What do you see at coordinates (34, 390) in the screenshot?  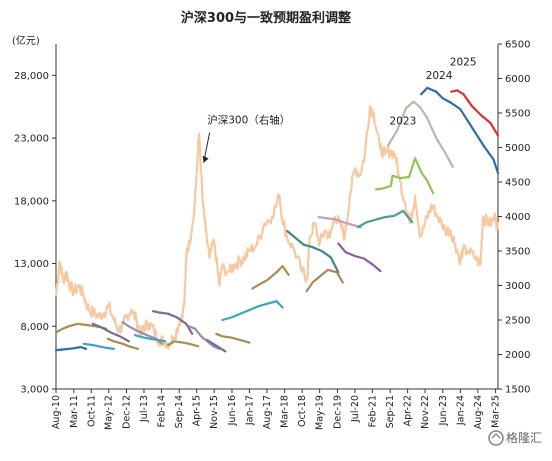 I see `left-tick-label: 3,000` at bounding box center [34, 390].